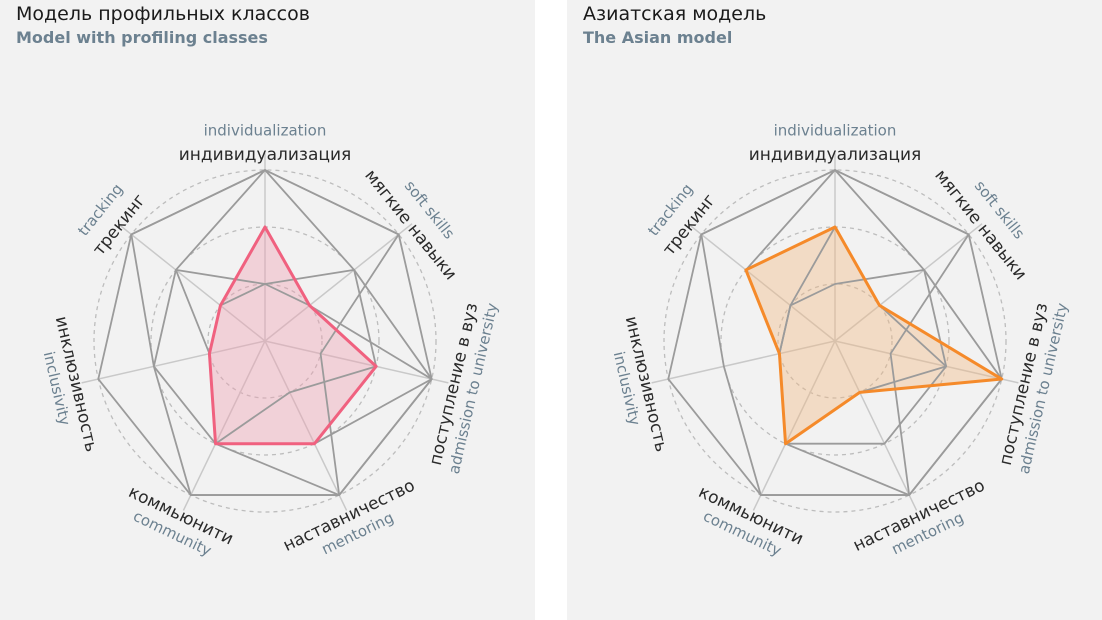 The height and width of the screenshot is (620, 1102). I want to click on chart-subtitle: Model with profiling classes, so click(142, 37).